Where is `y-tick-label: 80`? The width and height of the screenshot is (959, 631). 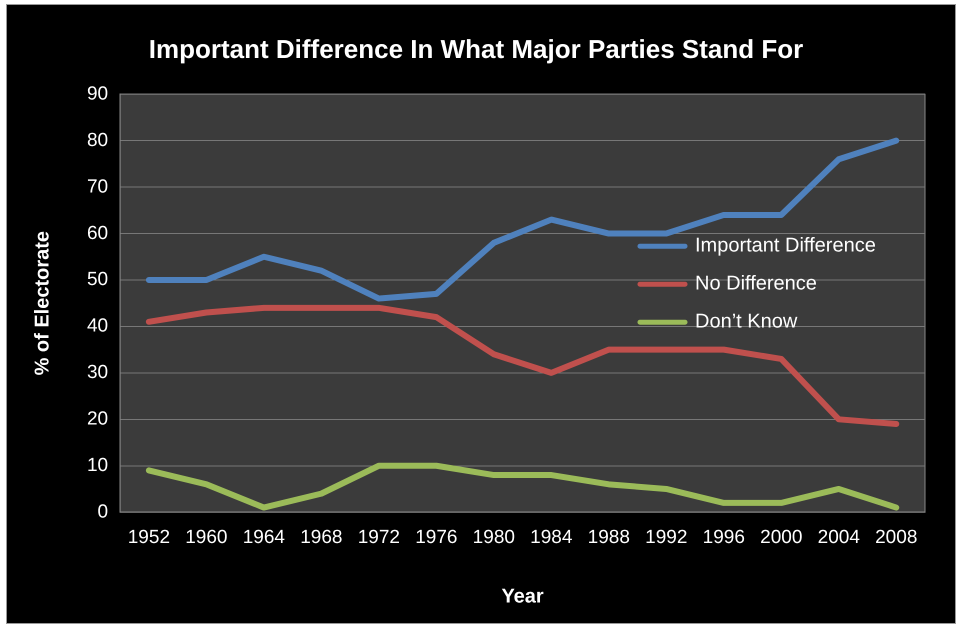
y-tick-label: 80 is located at coordinates (97, 140).